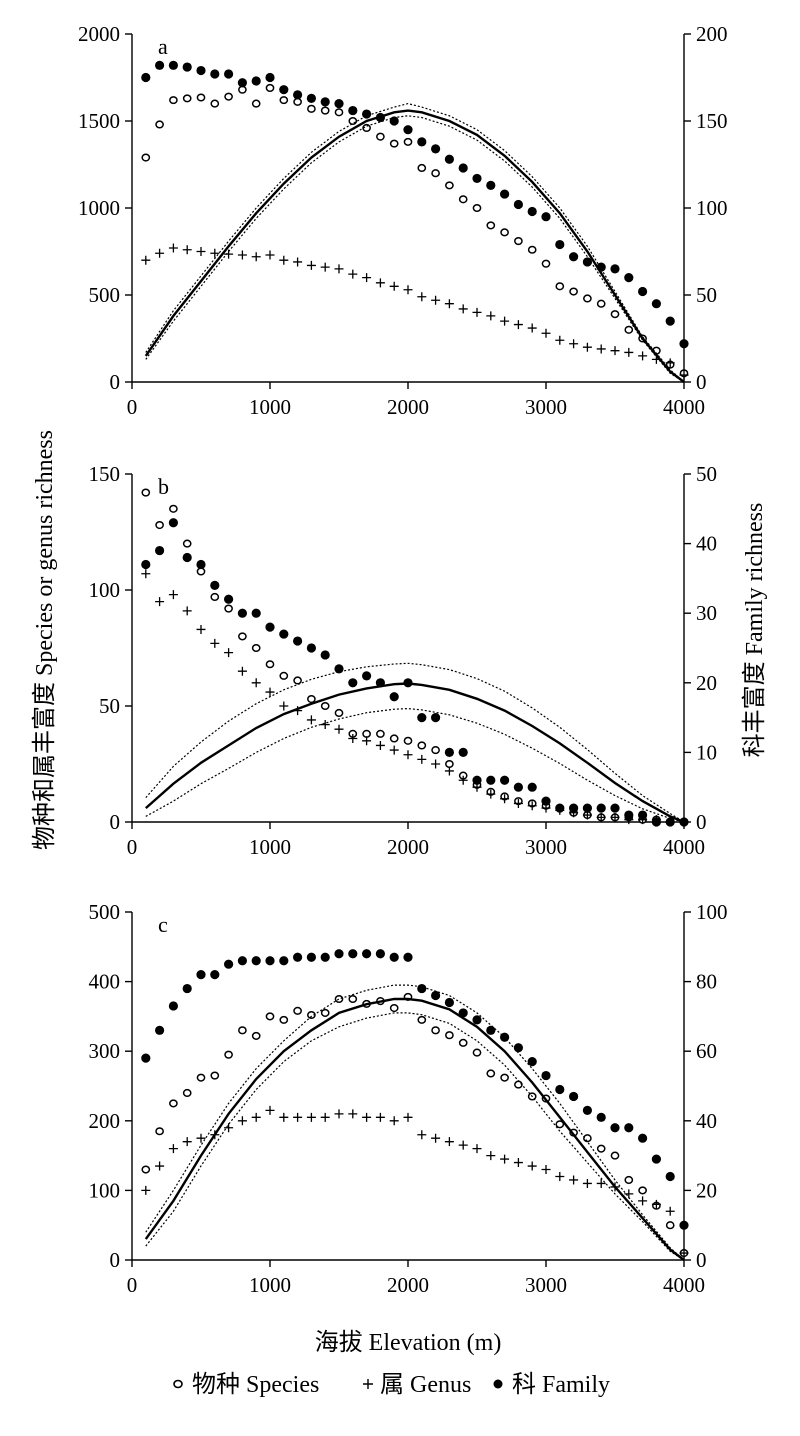 The image size is (800, 1436). Describe the element at coordinates (706, 544) in the screenshot. I see `y2-tick-label: 40` at that location.